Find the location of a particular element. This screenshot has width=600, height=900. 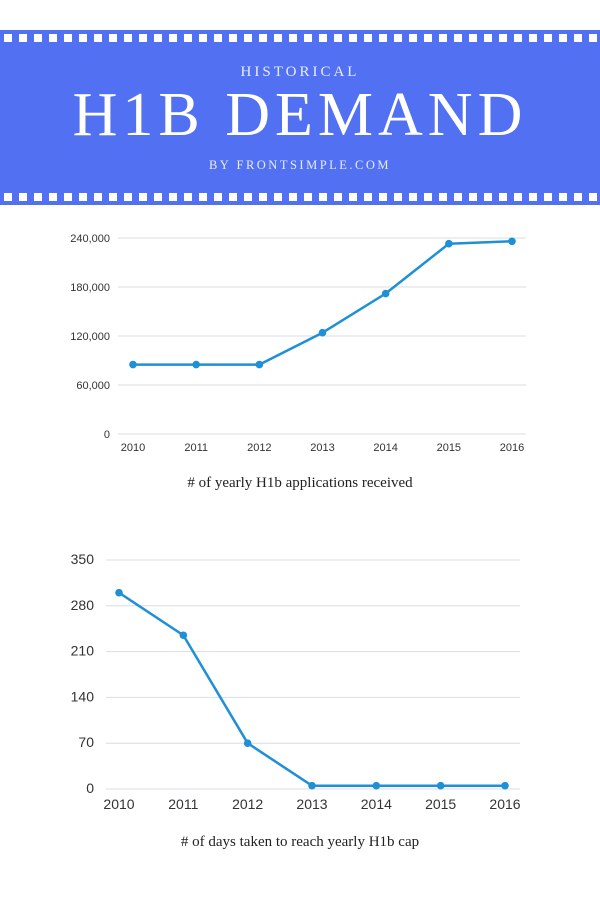

banner-title: H1B DEMAND is located at coordinates (300, 115).